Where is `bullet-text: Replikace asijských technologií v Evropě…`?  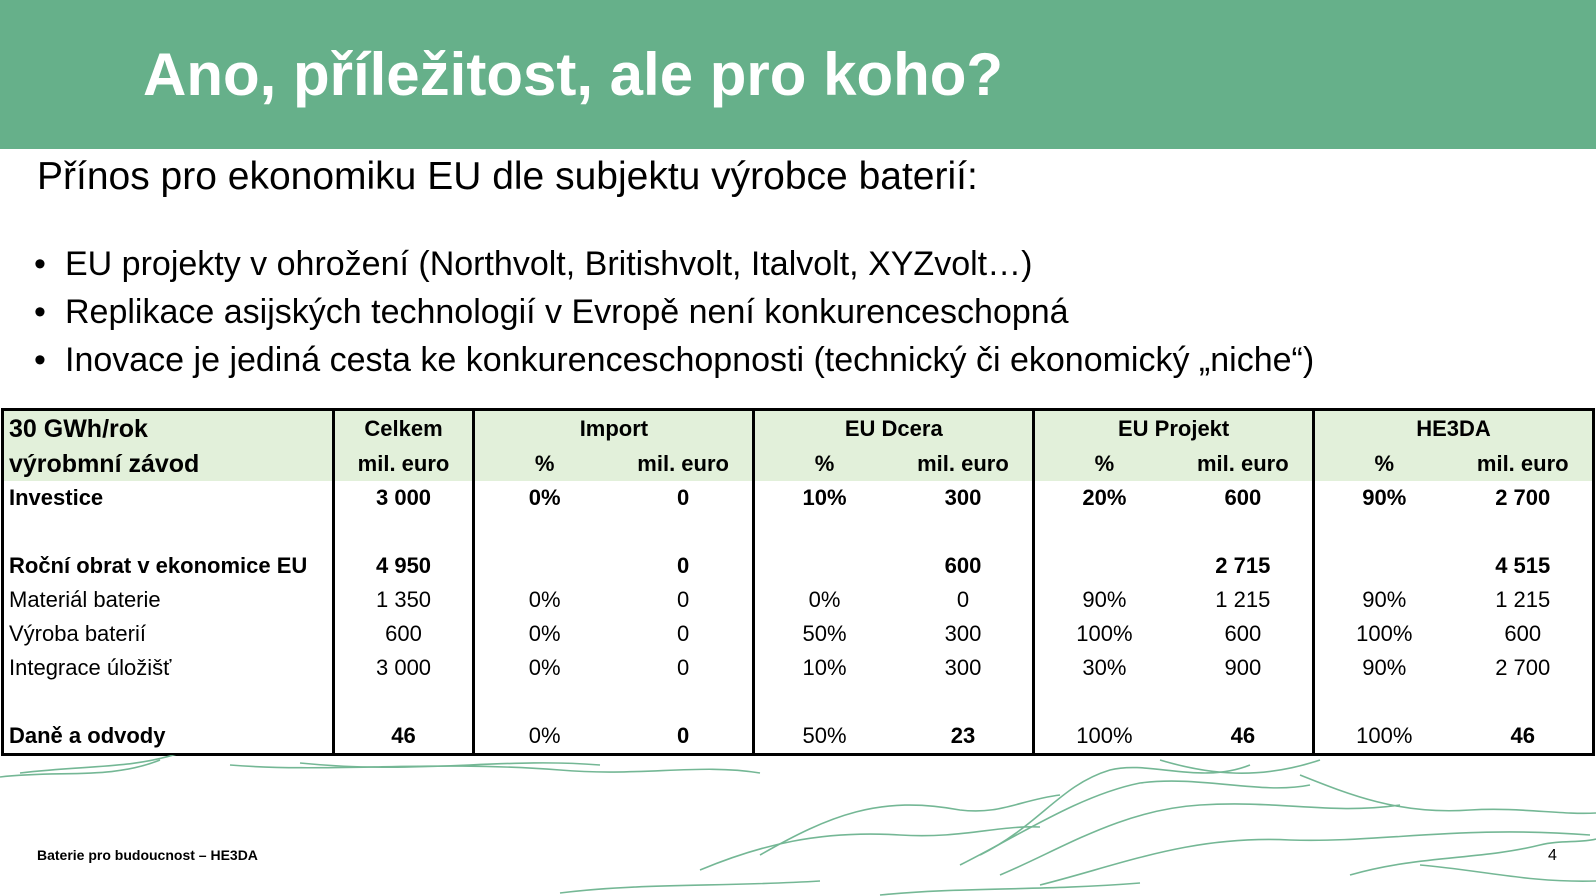 bullet-text: Replikace asijských technologií v Evropě… is located at coordinates (567, 312).